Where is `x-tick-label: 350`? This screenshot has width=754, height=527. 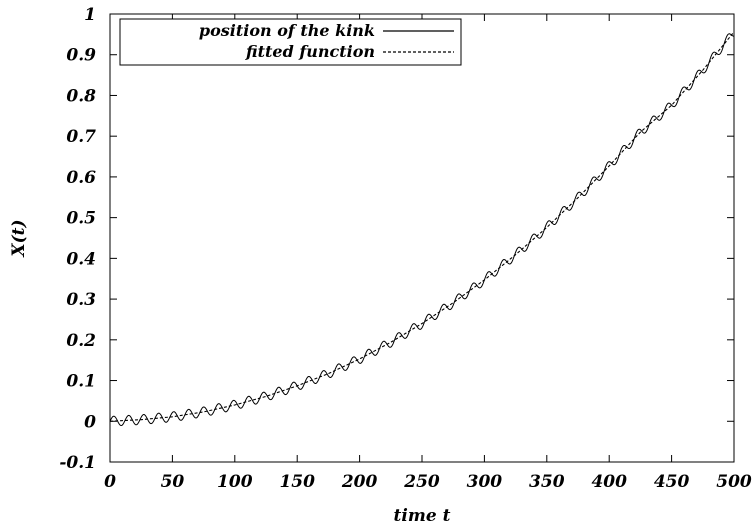
x-tick-label: 350 is located at coordinates (547, 482).